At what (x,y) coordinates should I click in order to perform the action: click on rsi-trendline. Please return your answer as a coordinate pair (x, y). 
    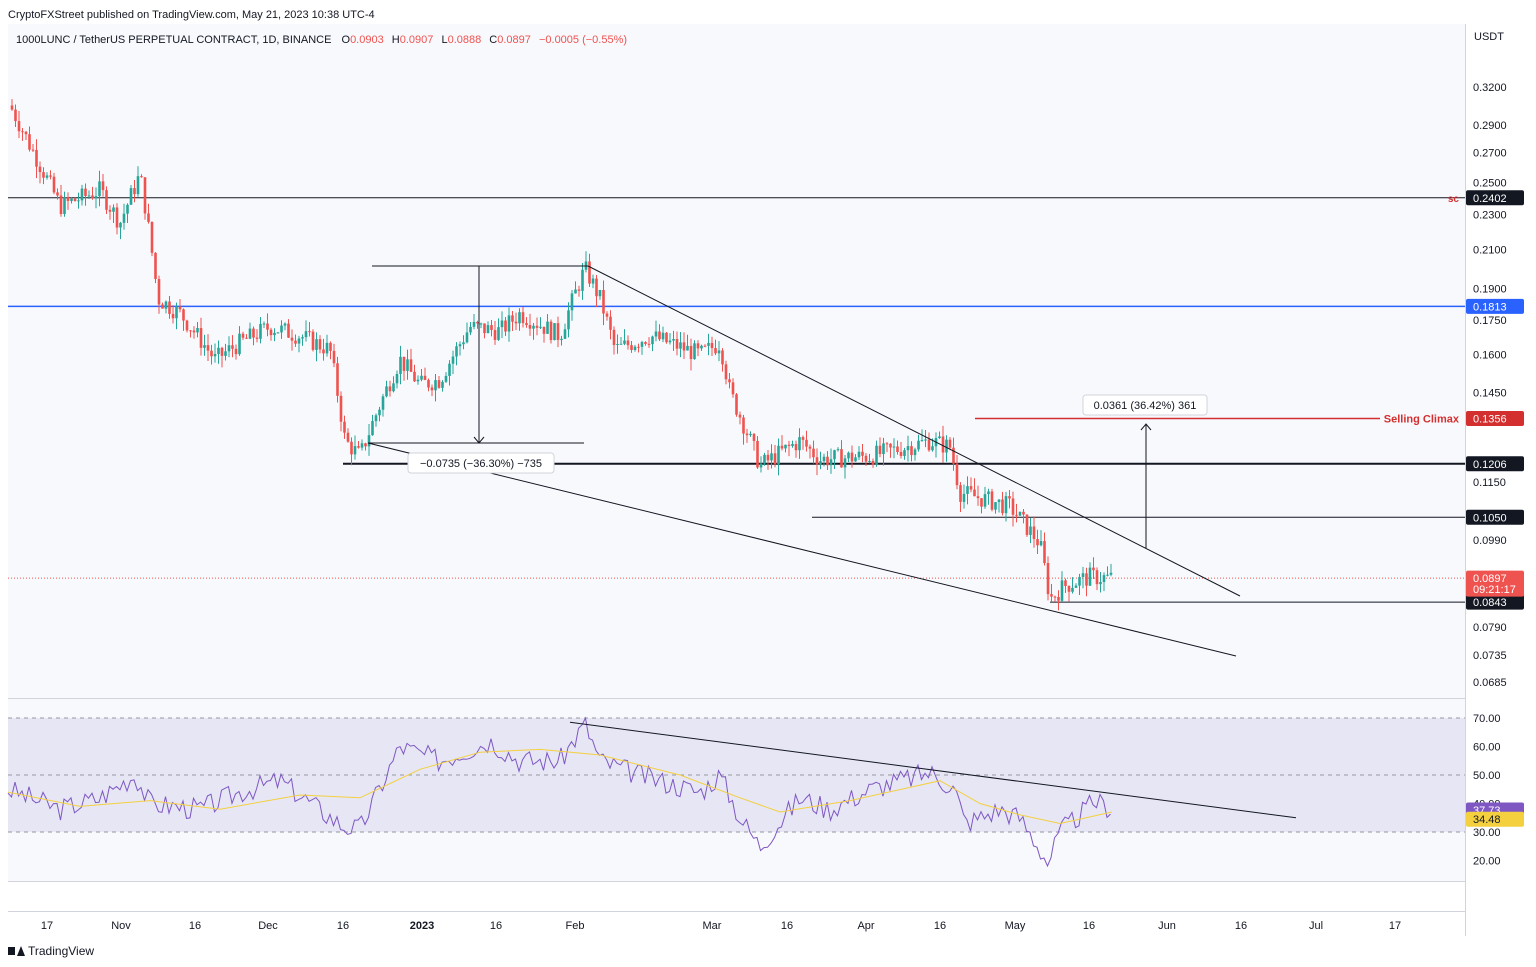
    Looking at the image, I should click on (933, 770).